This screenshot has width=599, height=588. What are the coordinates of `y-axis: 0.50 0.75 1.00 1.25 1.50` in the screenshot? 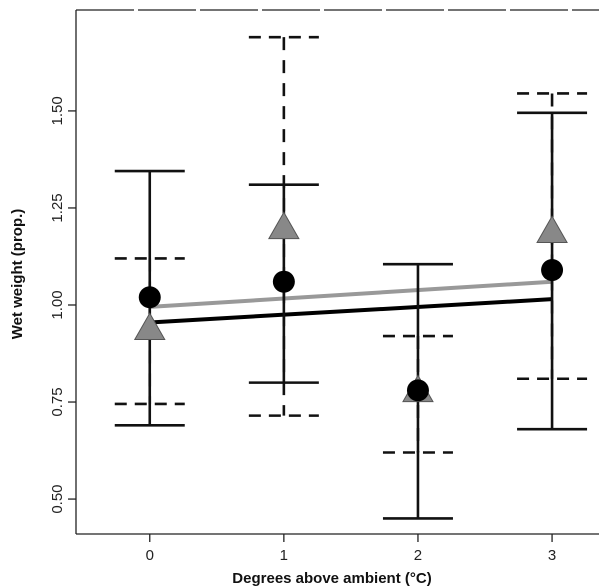 It's located at (62, 305).